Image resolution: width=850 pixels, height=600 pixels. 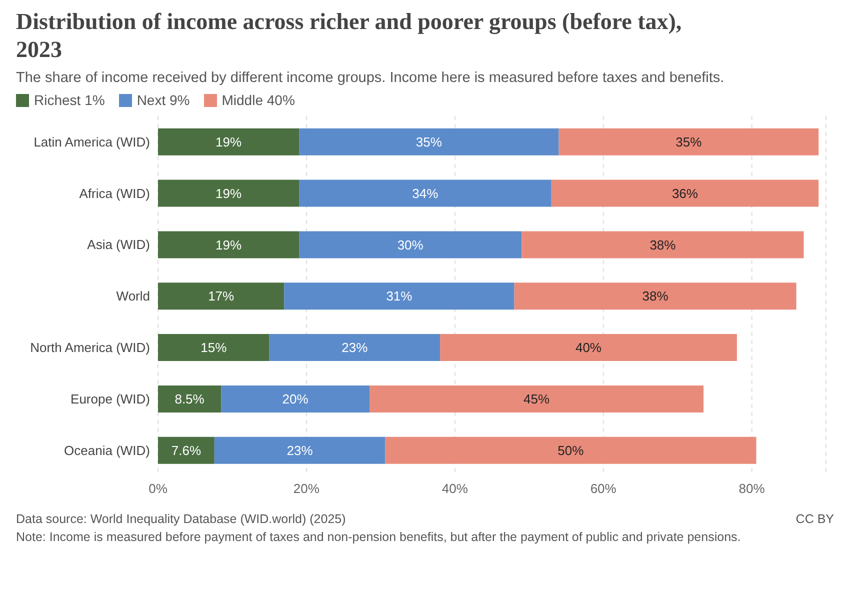 What do you see at coordinates (118, 244) in the screenshot?
I see `y-tick-label: Asia (WID)` at bounding box center [118, 244].